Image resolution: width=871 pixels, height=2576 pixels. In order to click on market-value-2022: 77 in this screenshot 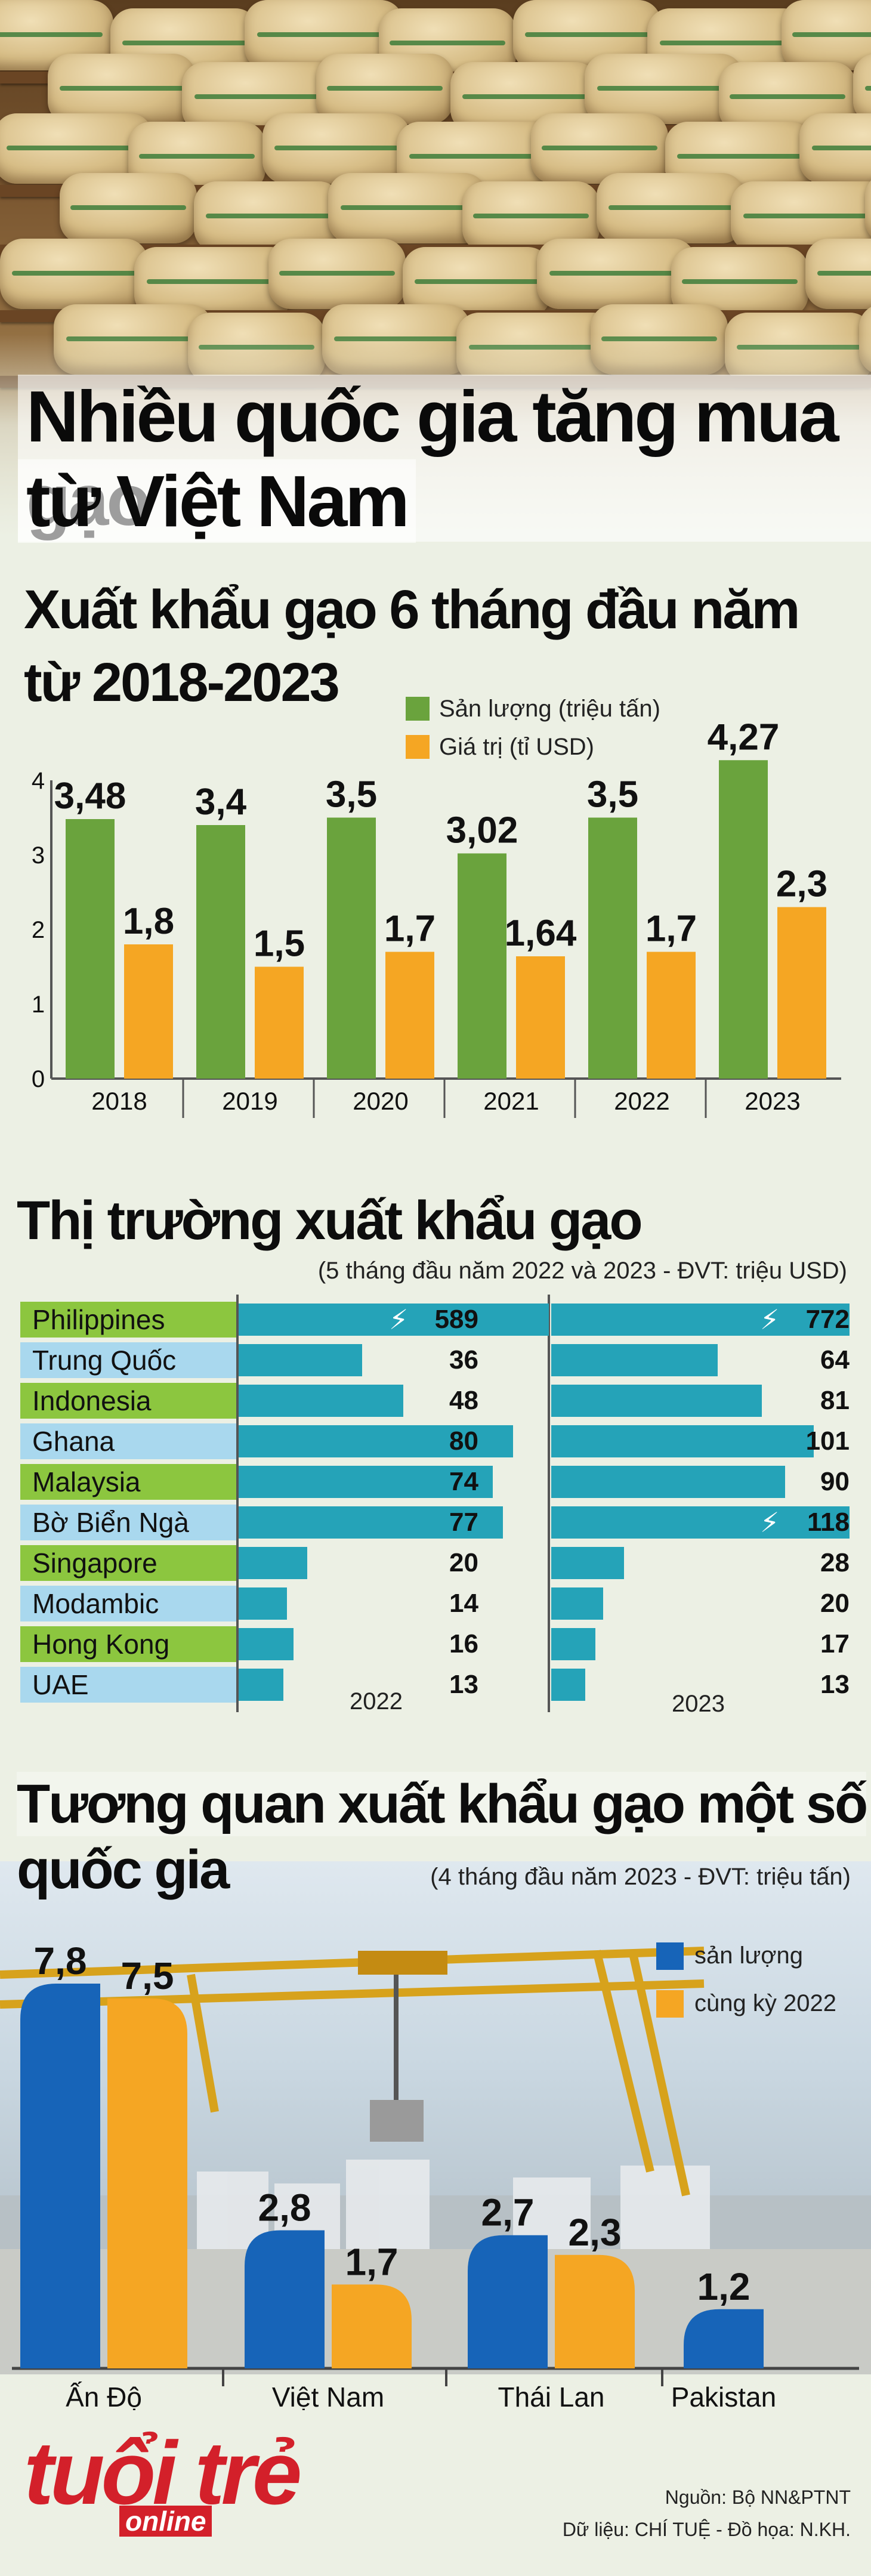, I will do `click(463, 1522)`.